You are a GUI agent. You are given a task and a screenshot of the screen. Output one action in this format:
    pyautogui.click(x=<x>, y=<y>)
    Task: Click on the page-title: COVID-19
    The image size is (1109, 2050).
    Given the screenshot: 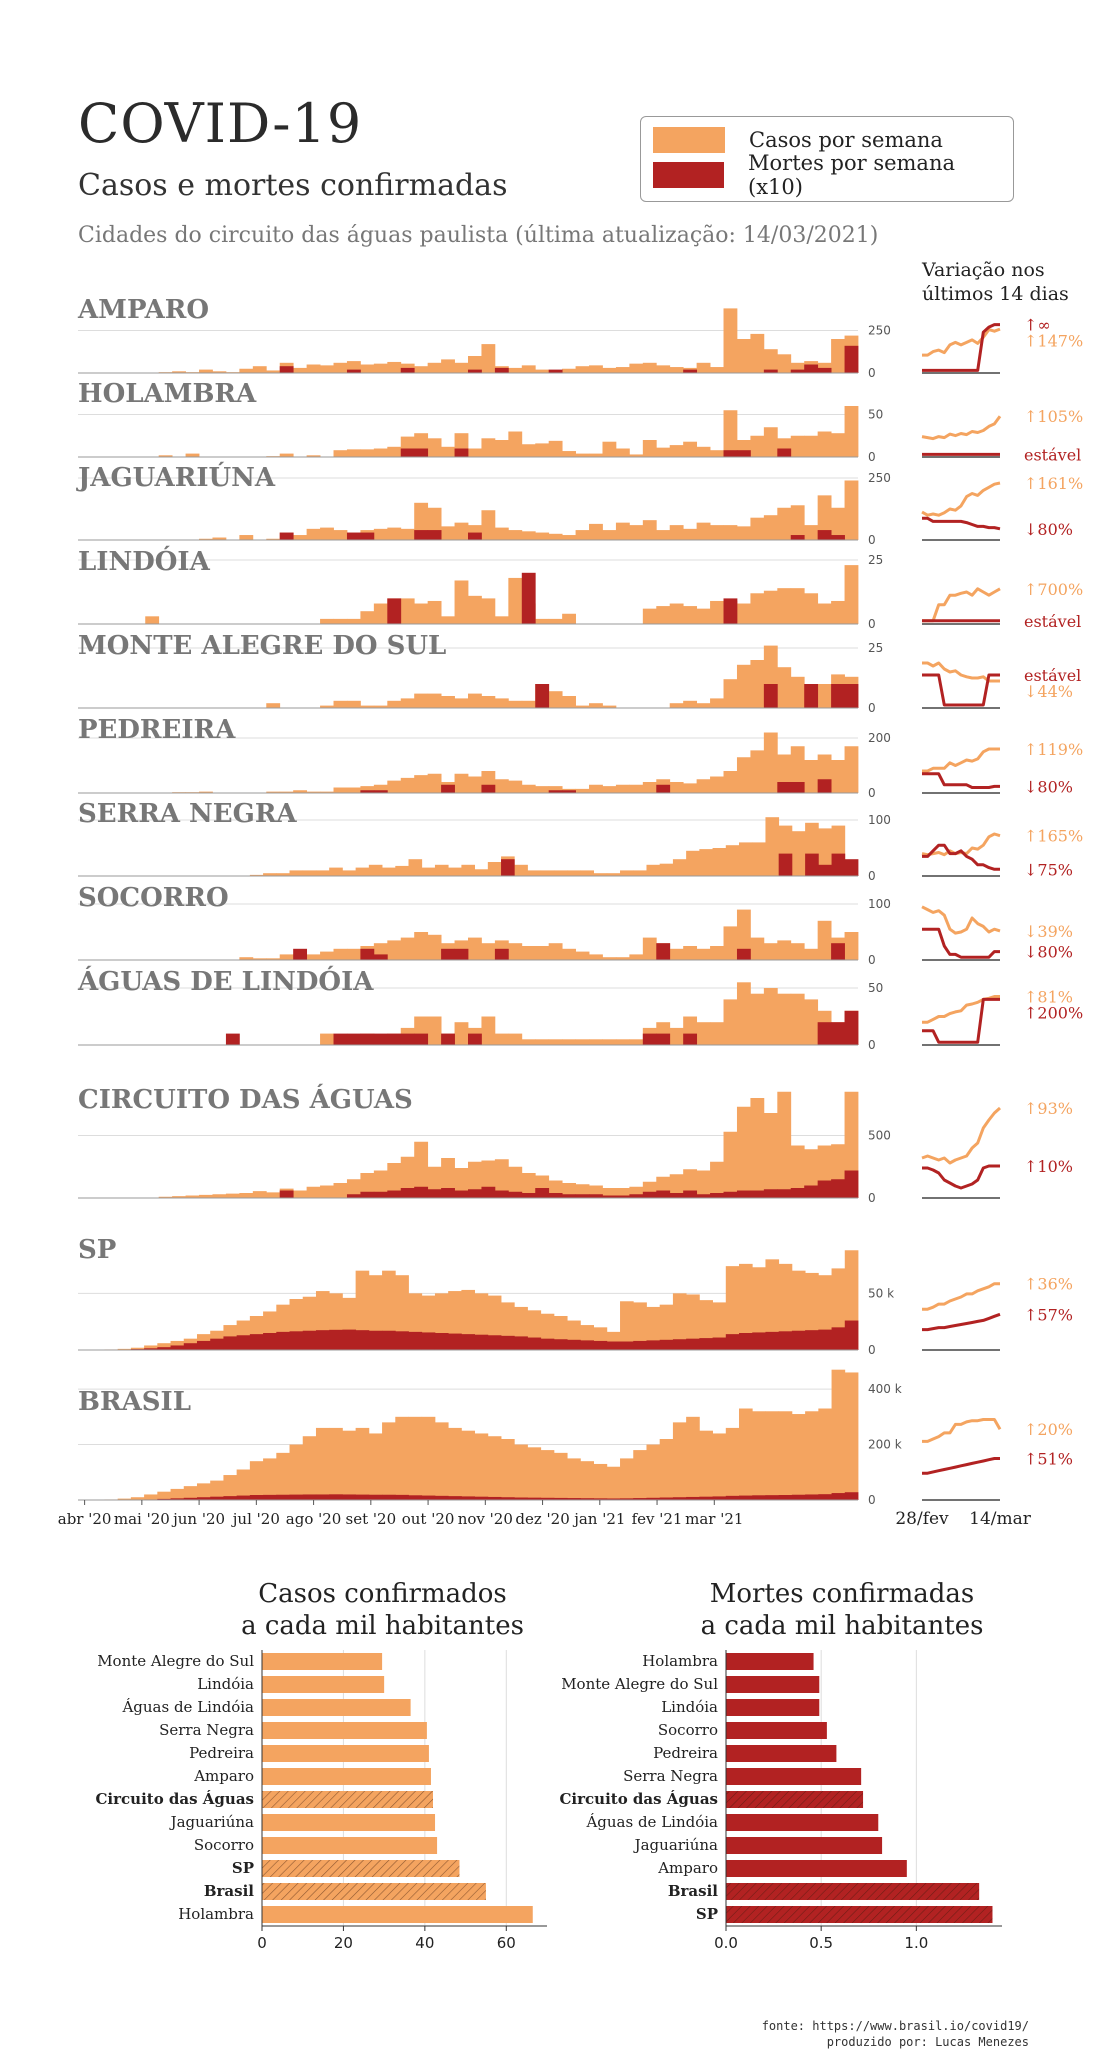 What is the action you would take?
    pyautogui.click(x=220, y=123)
    